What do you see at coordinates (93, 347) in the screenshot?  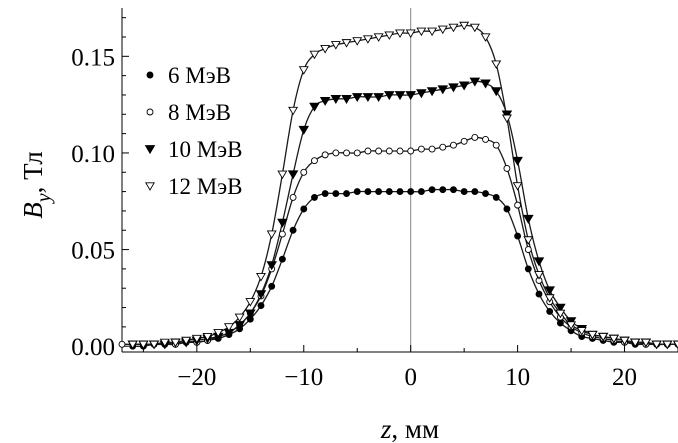 I see `y-tick-label: 0.00` at bounding box center [93, 347].